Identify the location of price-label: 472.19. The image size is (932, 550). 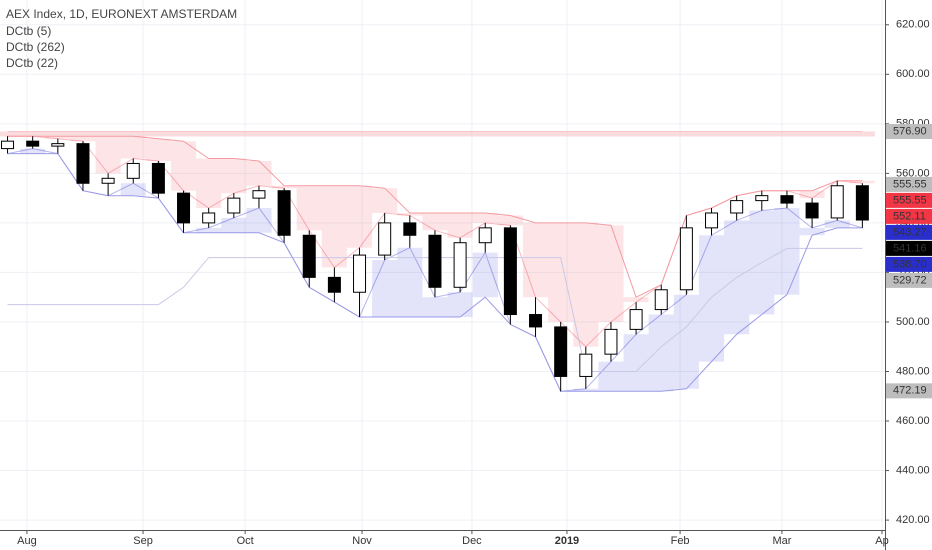
(910, 391).